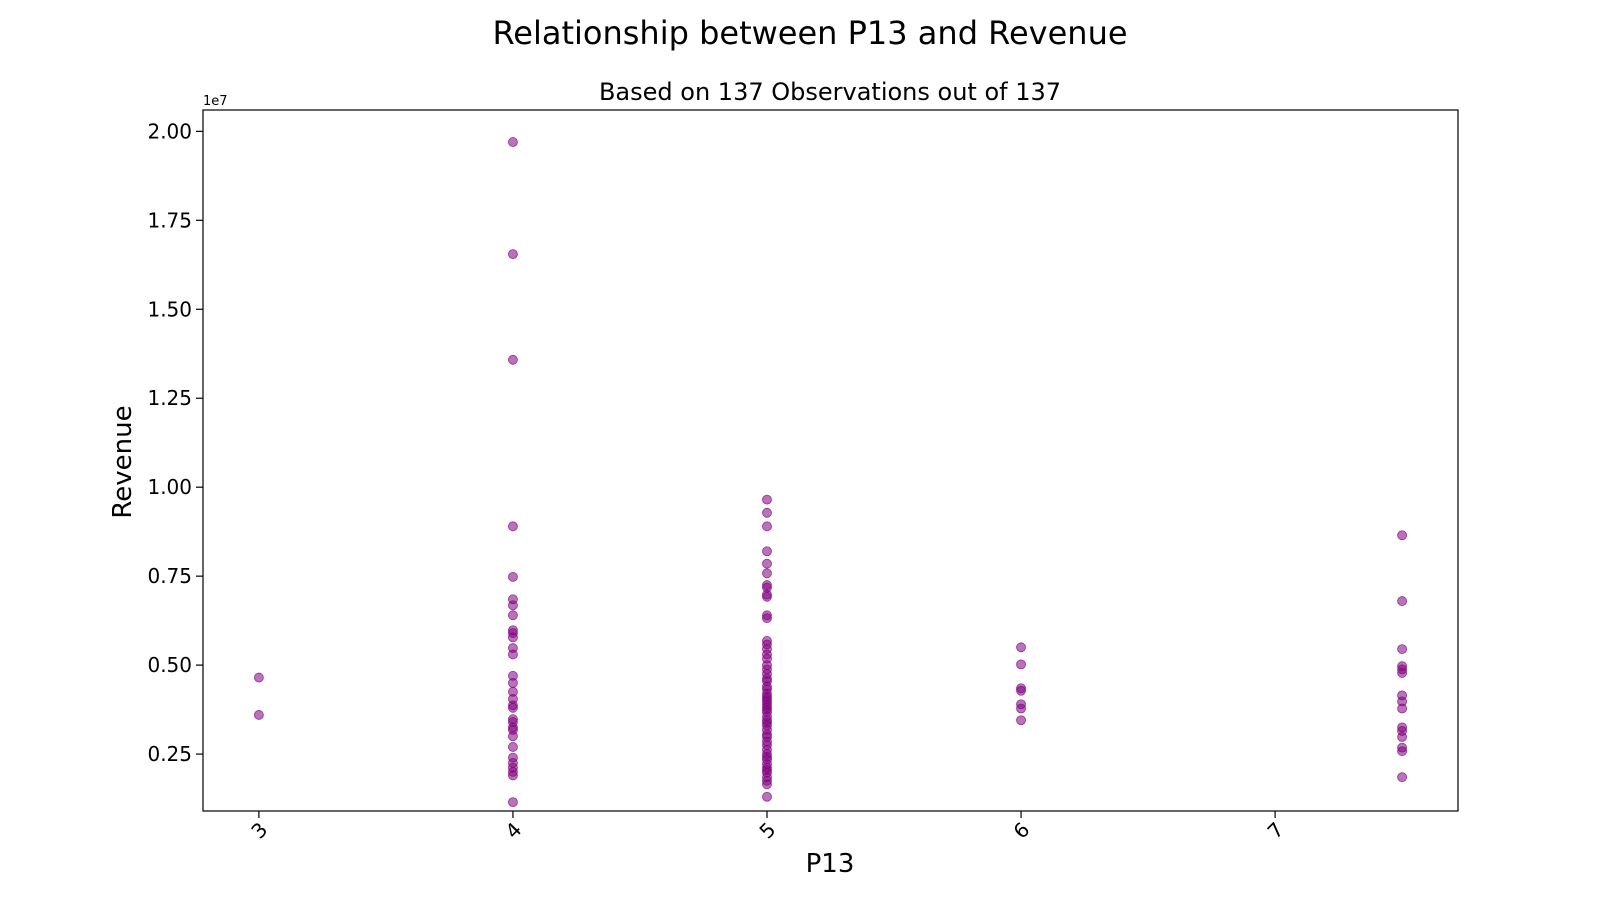 This screenshot has height=900, width=1600. What do you see at coordinates (169, 754) in the screenshot?
I see `y-tick-label: 0.25` at bounding box center [169, 754].